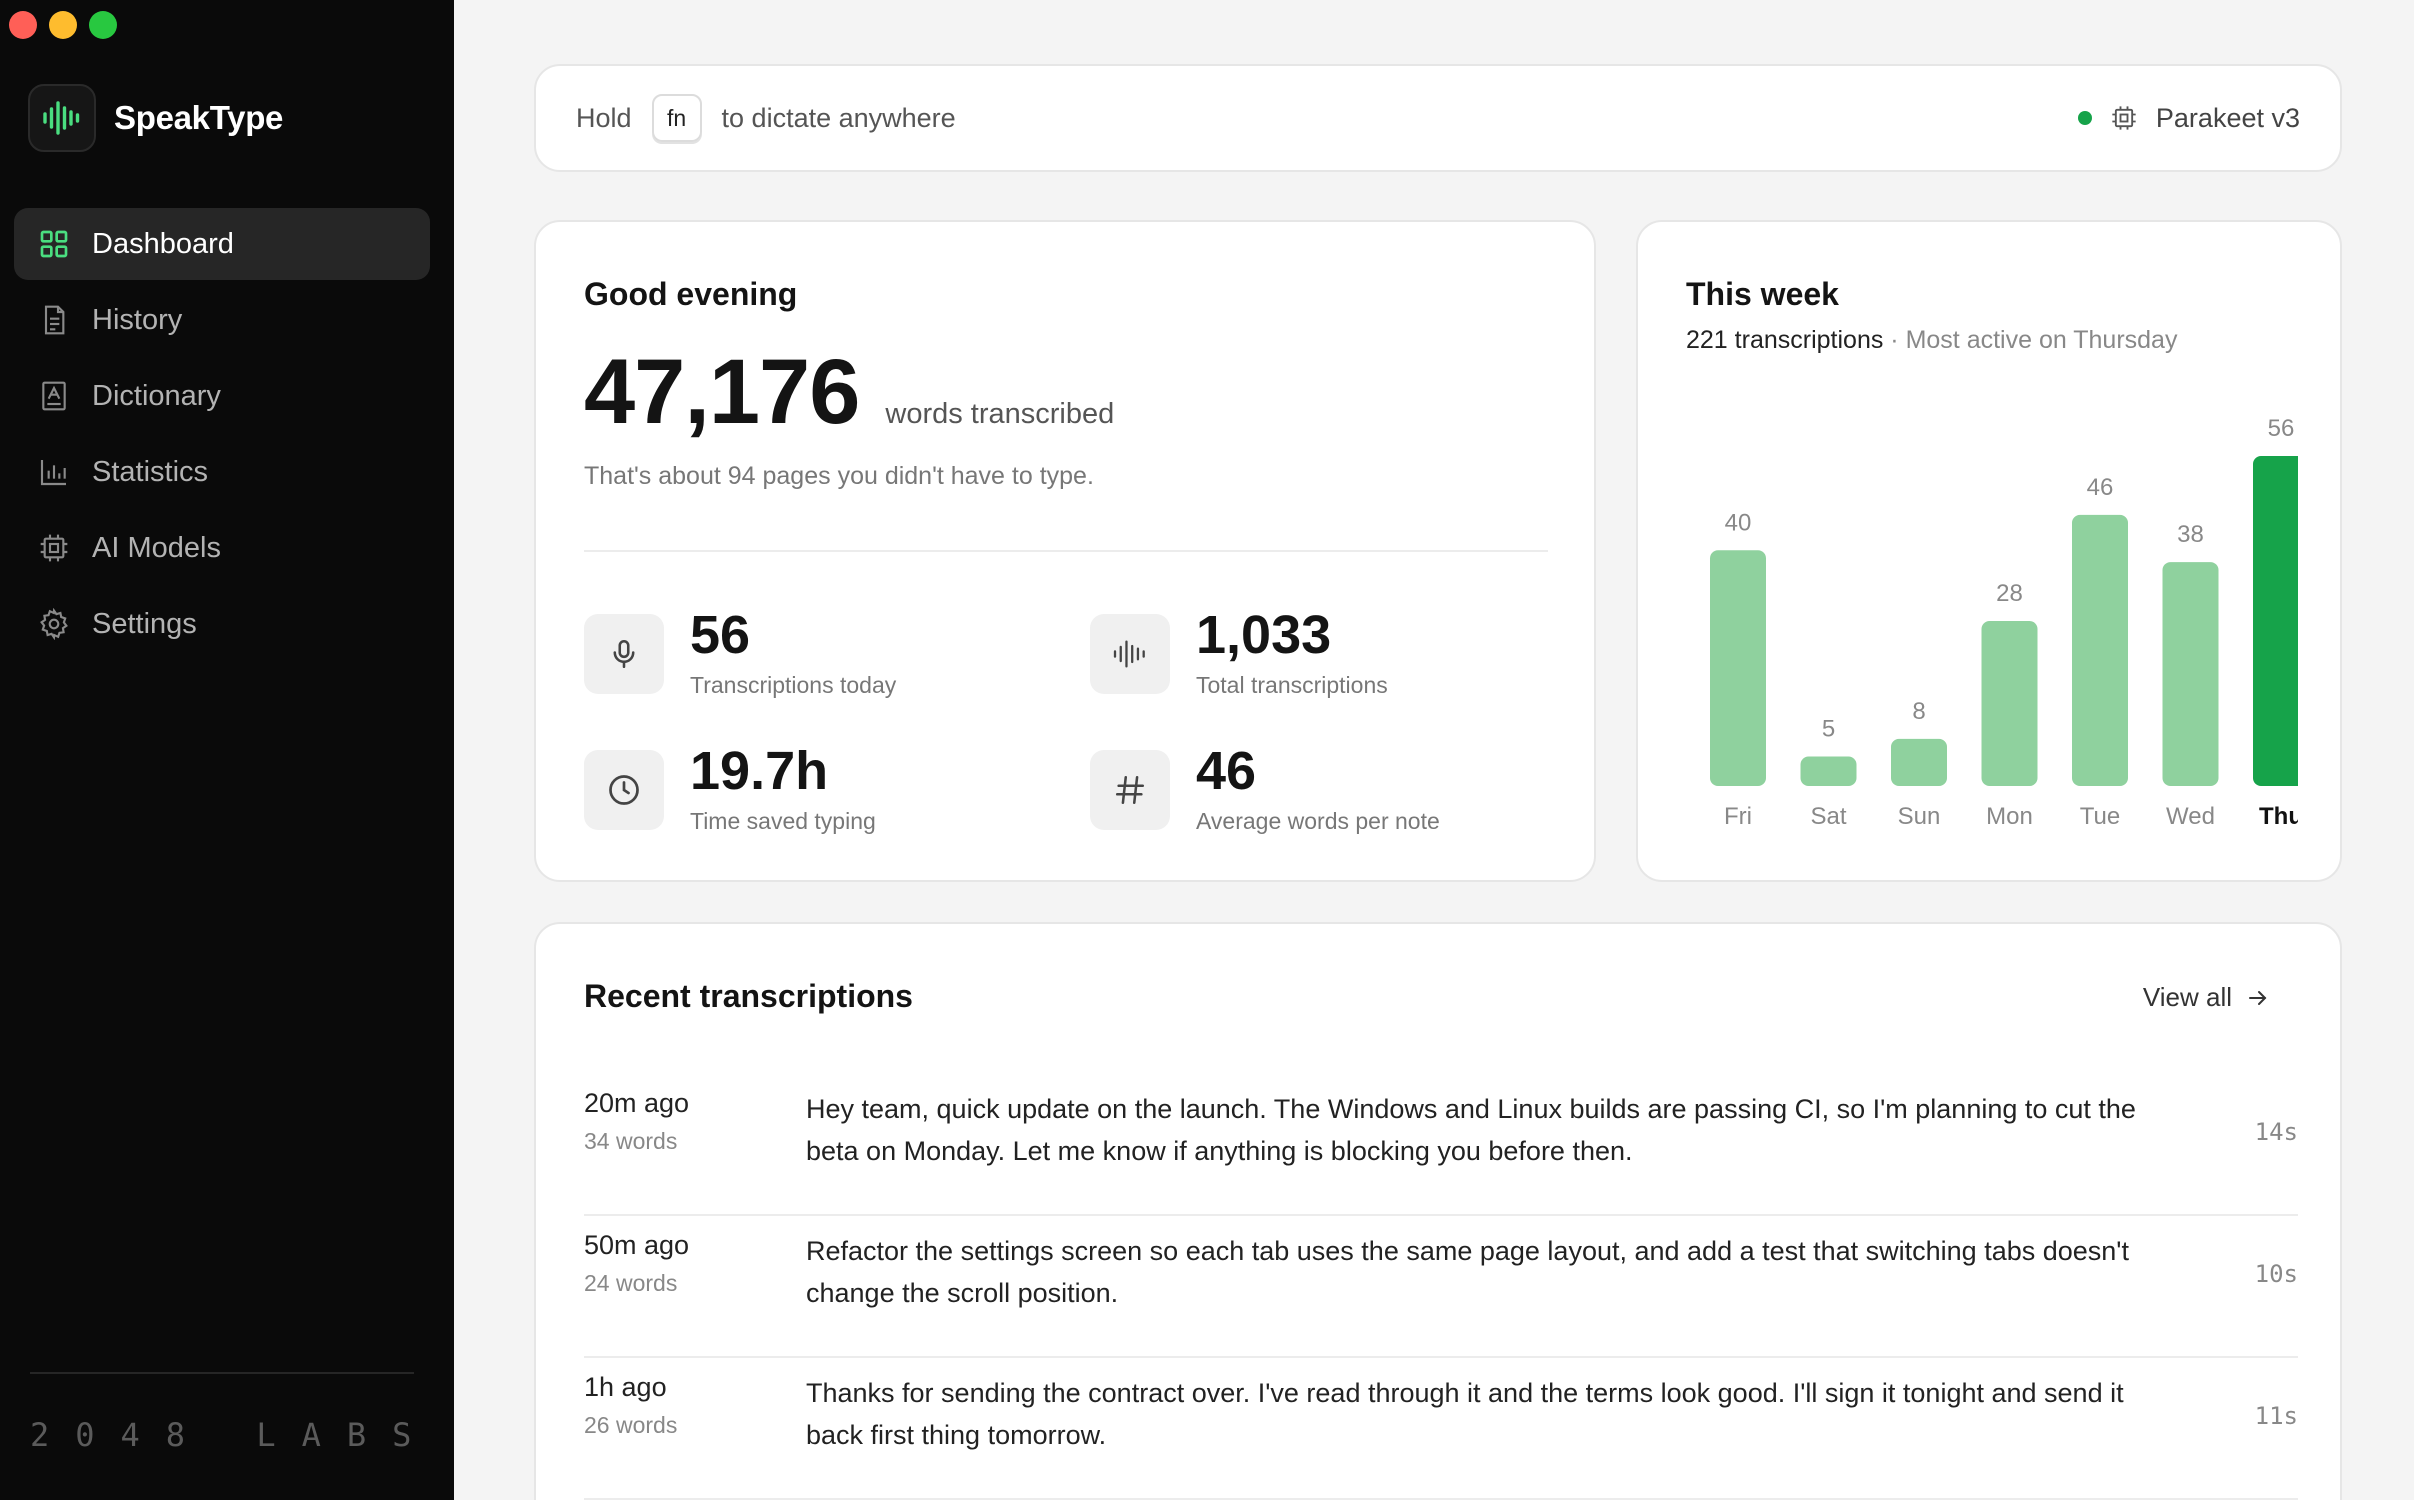 This screenshot has width=2414, height=1500. I want to click on row-duration: 10s, so click(2276, 1274).